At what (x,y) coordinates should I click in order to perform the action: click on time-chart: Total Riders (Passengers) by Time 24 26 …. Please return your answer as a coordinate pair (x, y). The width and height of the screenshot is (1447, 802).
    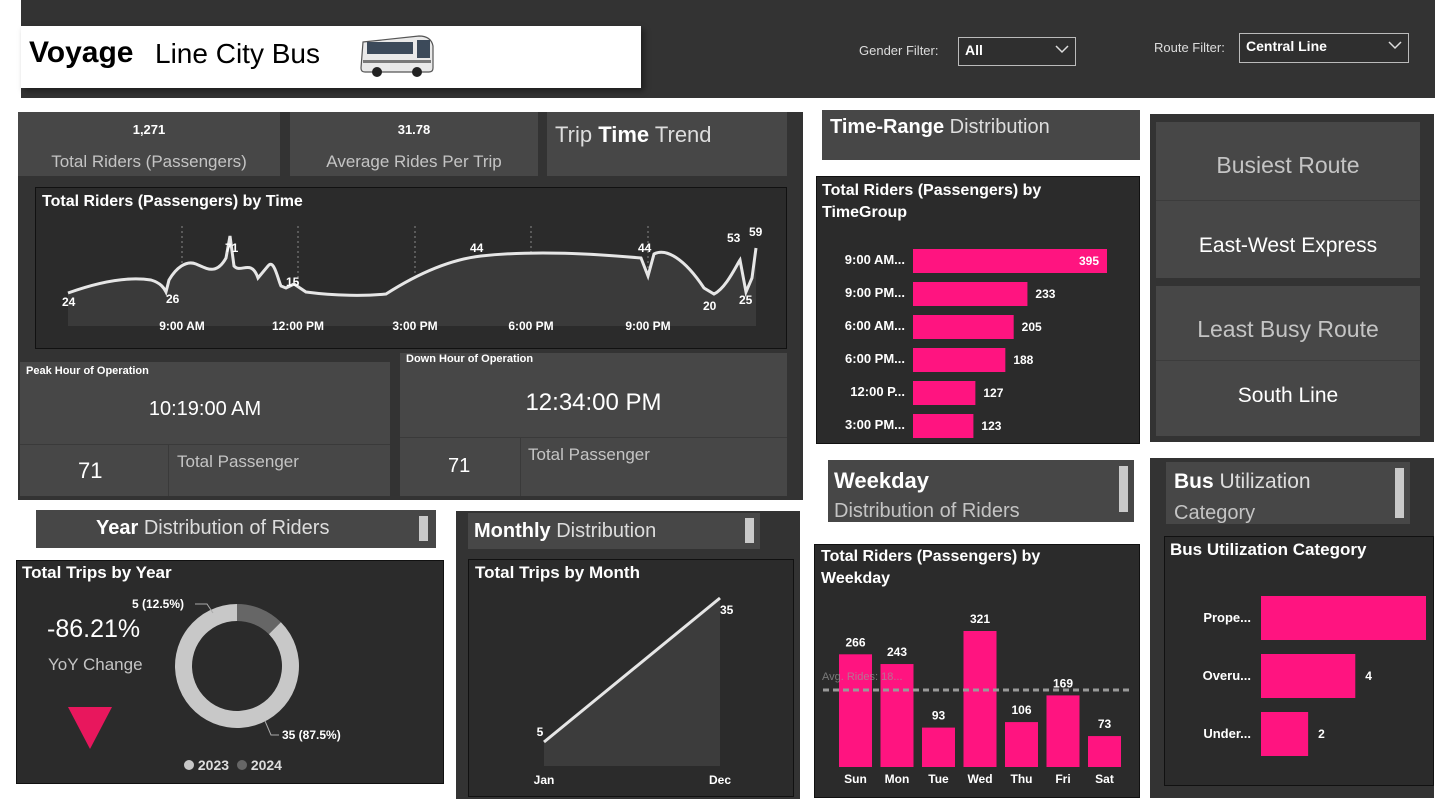
    Looking at the image, I should click on (411, 268).